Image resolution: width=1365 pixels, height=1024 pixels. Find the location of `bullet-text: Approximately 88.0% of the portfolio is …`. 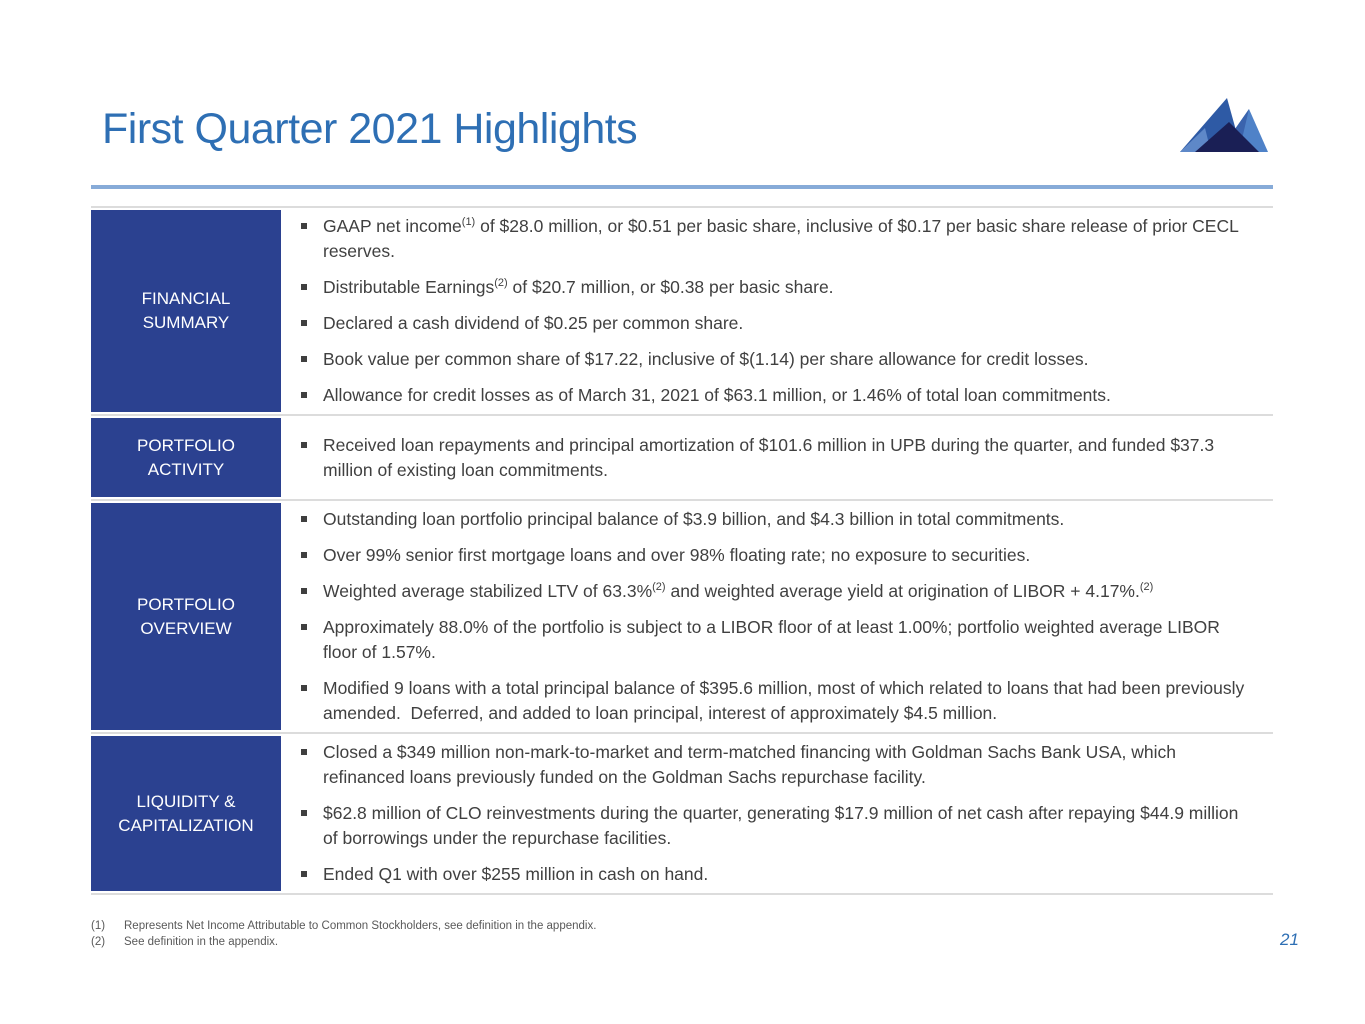

bullet-text: Approximately 88.0% of the portfolio is … is located at coordinates (771, 639).